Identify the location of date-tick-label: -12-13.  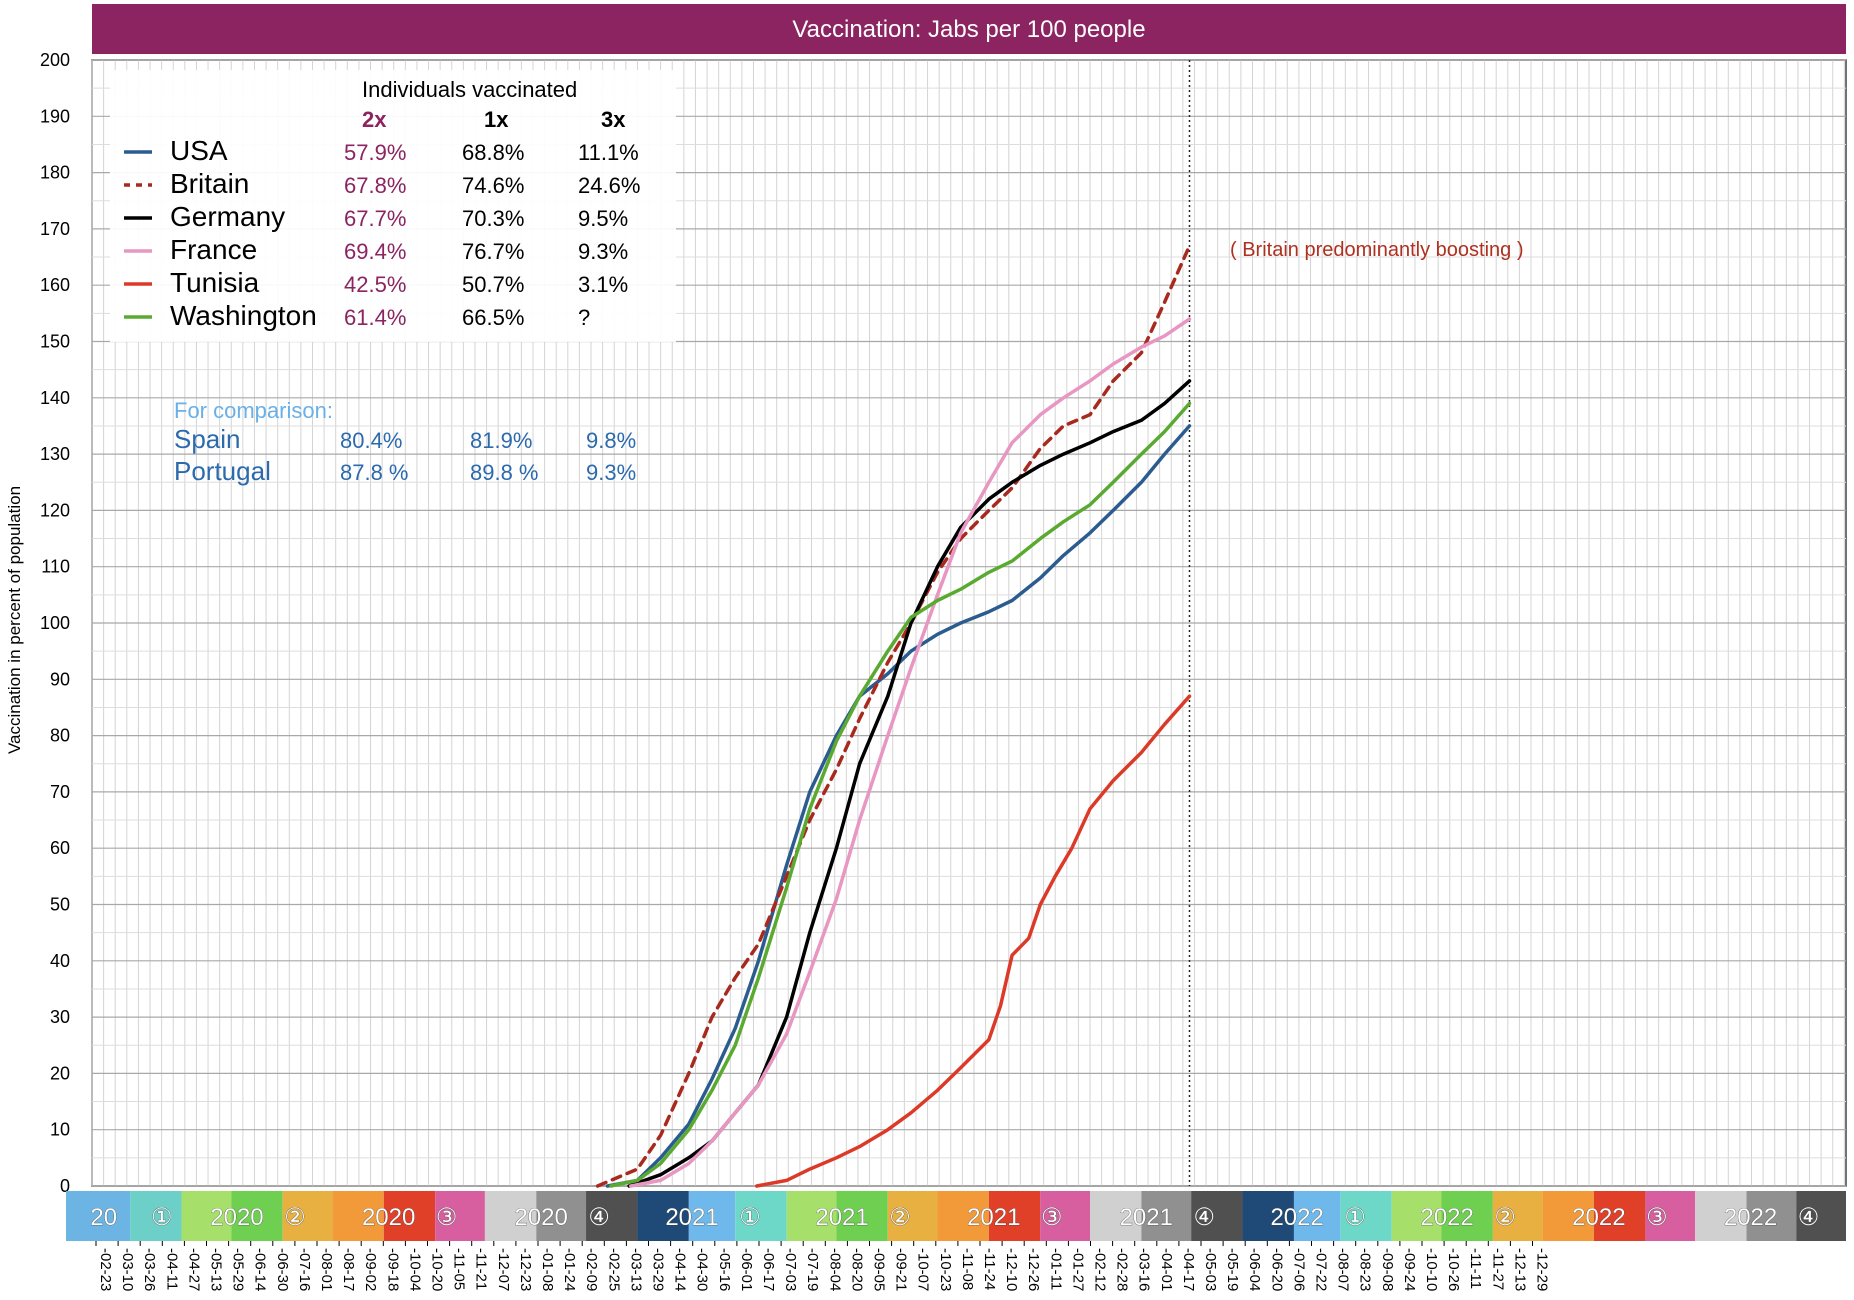
(1519, 1269).